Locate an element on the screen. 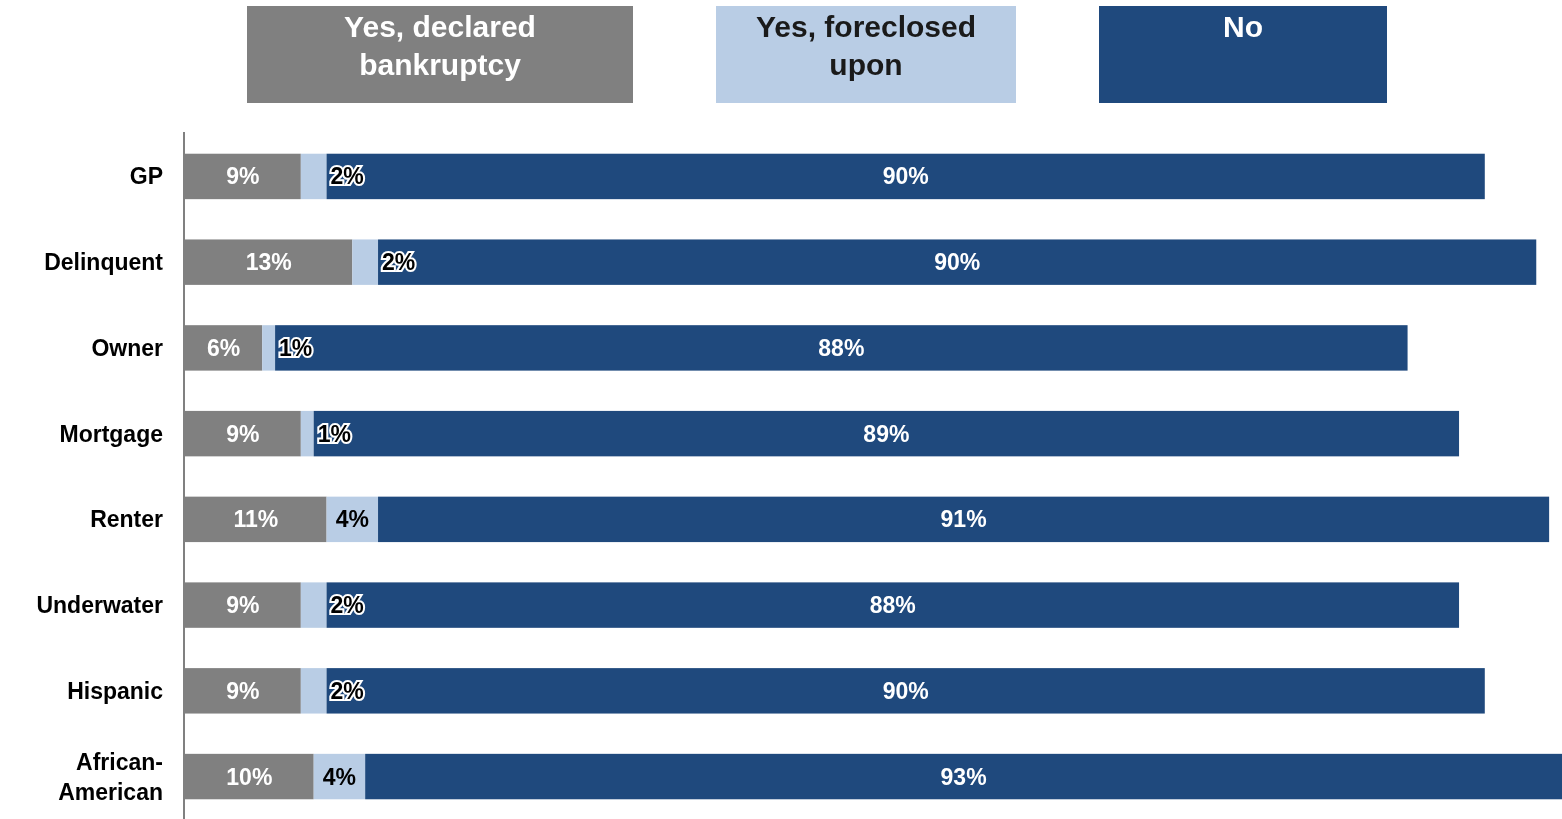  data-label: 89% is located at coordinates (886, 433).